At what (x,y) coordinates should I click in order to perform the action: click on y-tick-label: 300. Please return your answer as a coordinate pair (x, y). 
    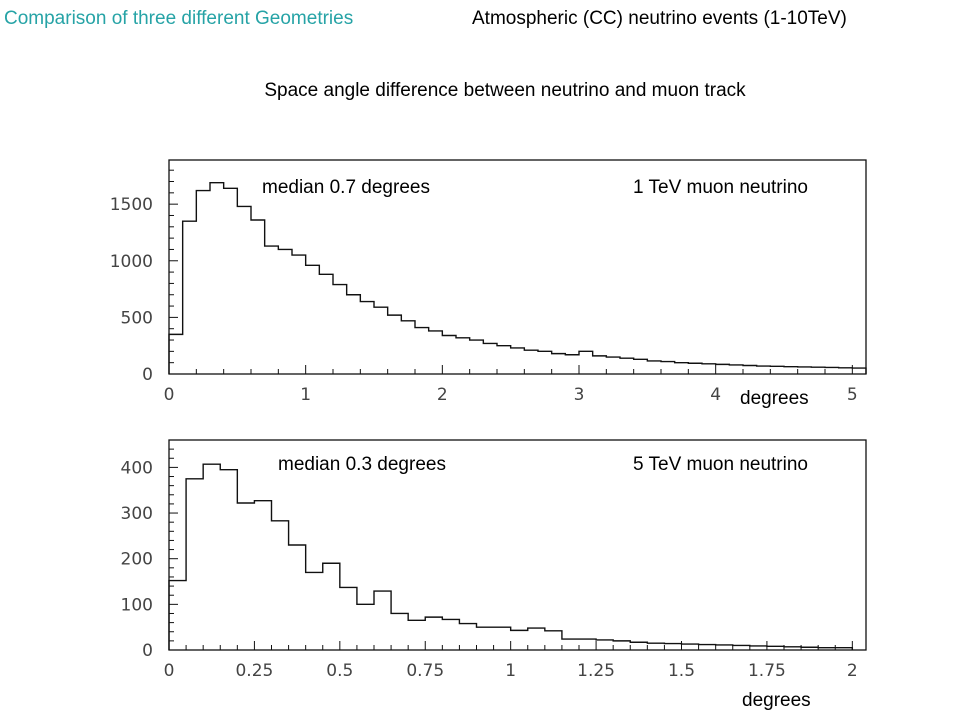
    Looking at the image, I should click on (137, 514).